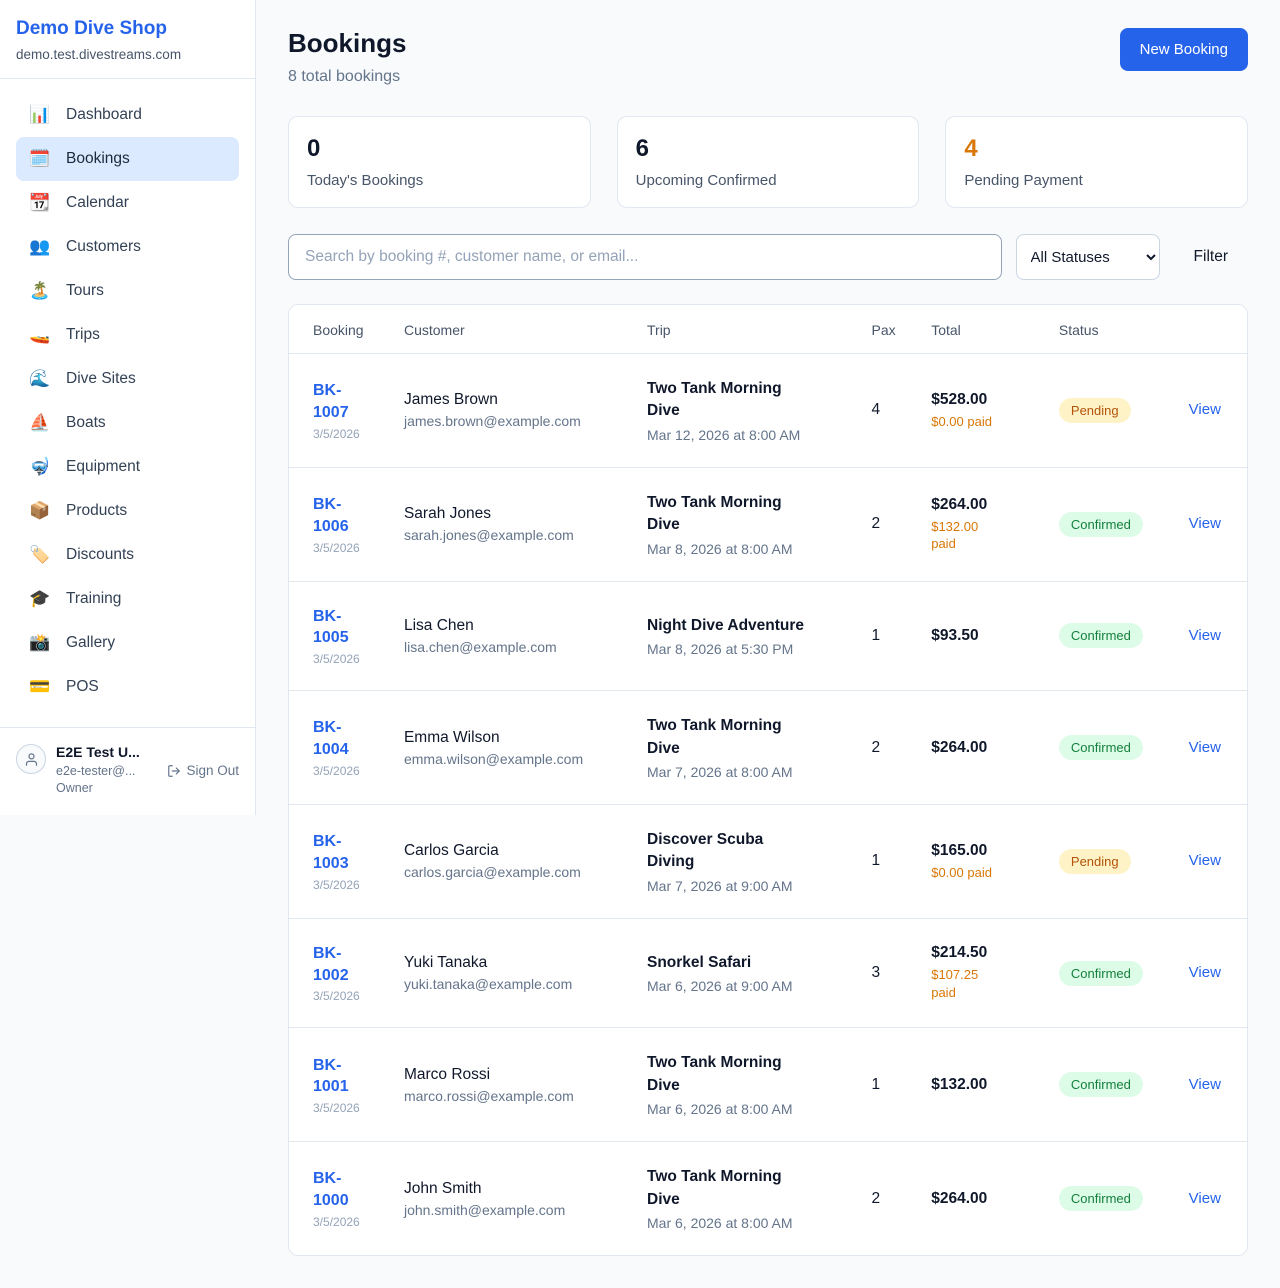  I want to click on customer-name: Yuki Tanaka, so click(445, 963).